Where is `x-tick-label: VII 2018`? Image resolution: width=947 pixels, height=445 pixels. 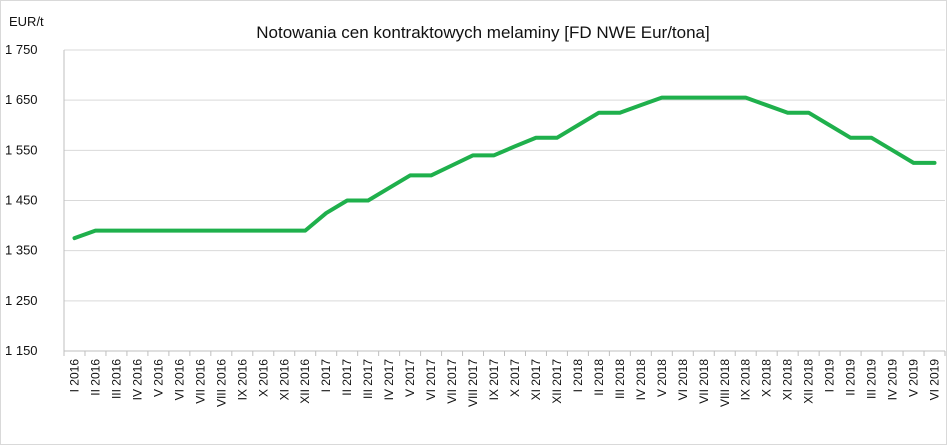 x-tick-label: VII 2018 is located at coordinates (704, 381).